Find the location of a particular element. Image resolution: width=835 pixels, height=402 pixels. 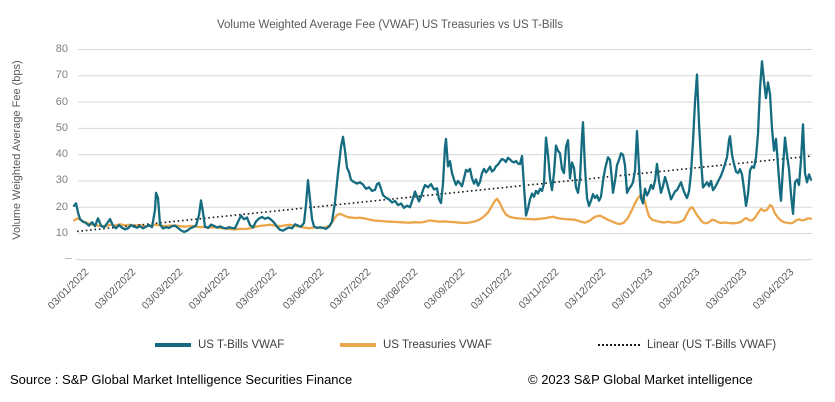

legend-item-us-t-bills-vwaf: US T-Bills VWAF is located at coordinates (219, 345).